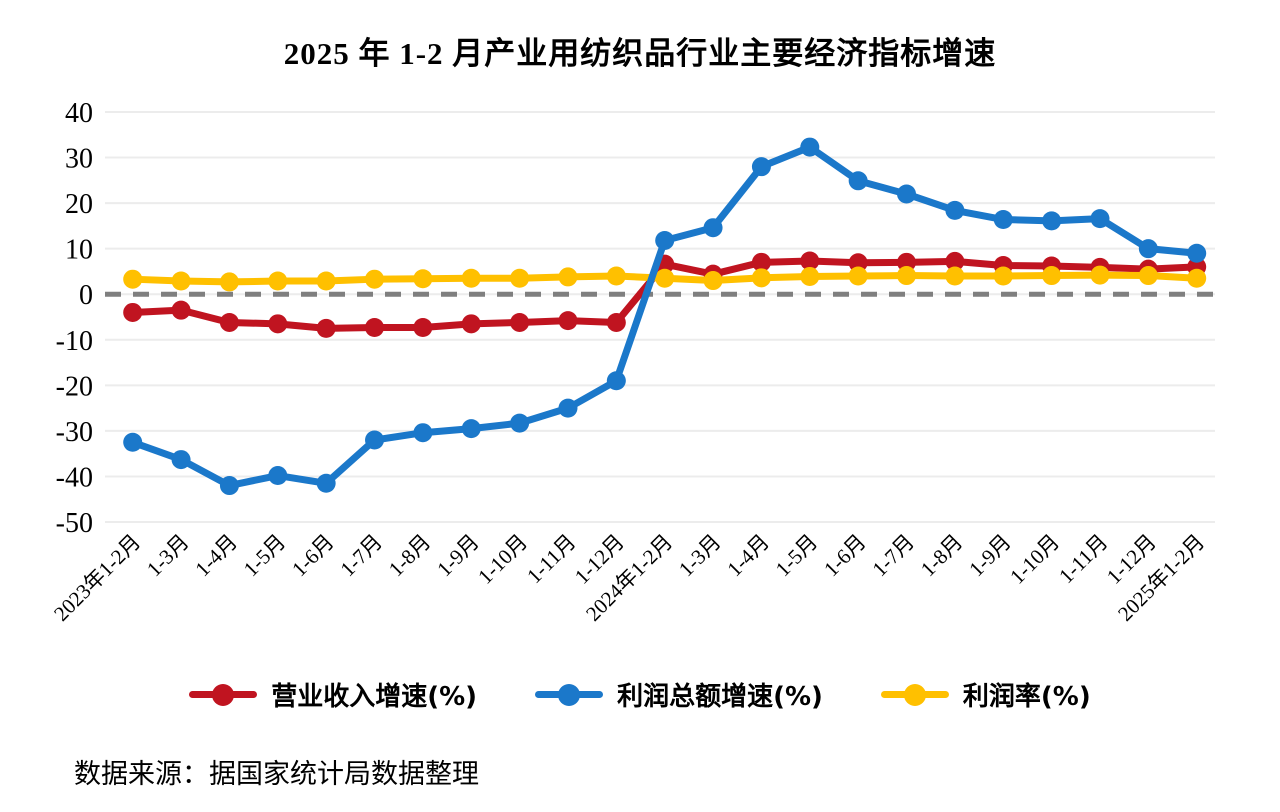  What do you see at coordinates (720, 697) in the screenshot?
I see `legend-label-profit-growth: 利润总额增速(%)` at bounding box center [720, 697].